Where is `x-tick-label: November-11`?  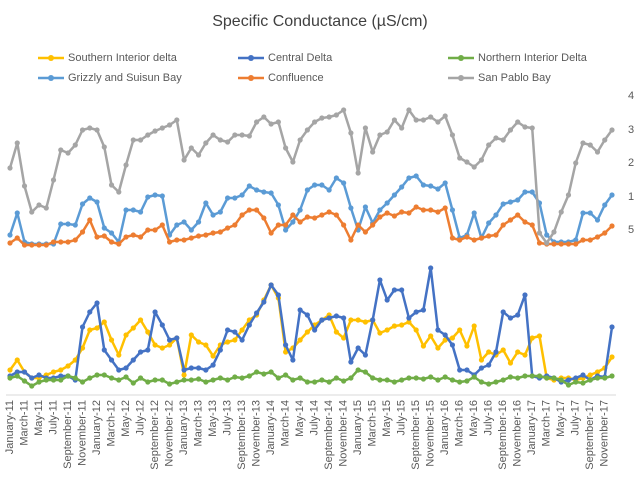 x-tick-label: November-11 is located at coordinates (82, 433).